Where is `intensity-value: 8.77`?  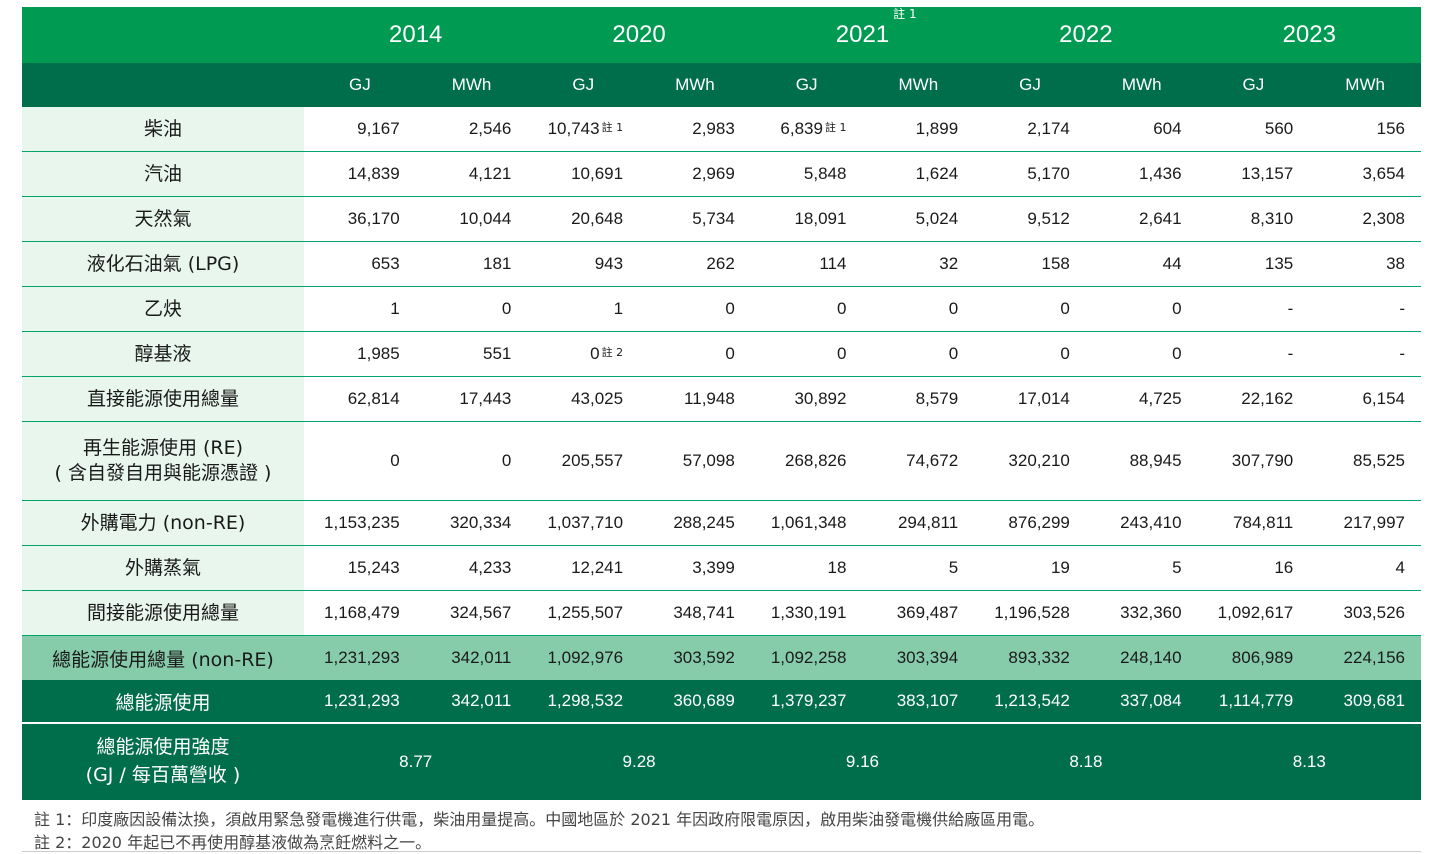 intensity-value: 8.77 is located at coordinates (416, 761).